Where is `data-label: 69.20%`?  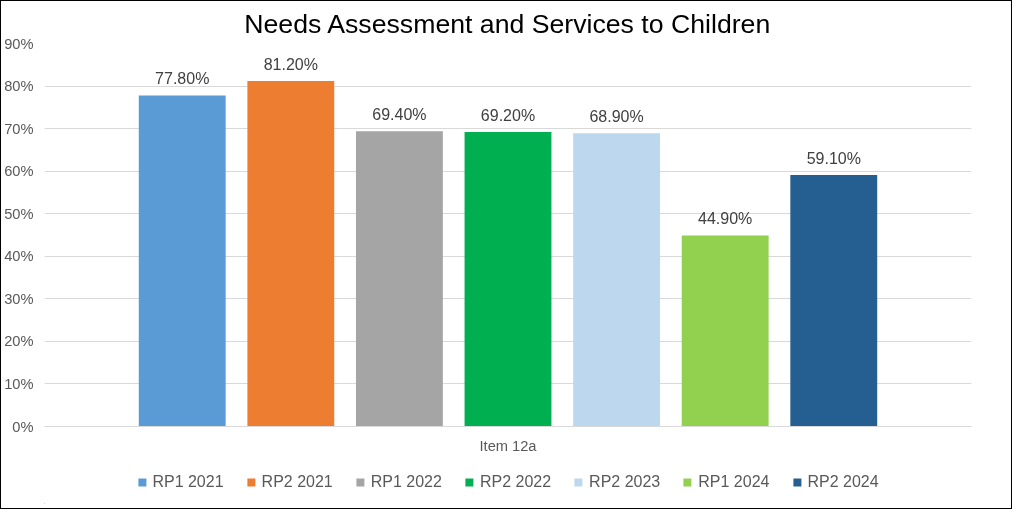
data-label: 69.20% is located at coordinates (508, 116).